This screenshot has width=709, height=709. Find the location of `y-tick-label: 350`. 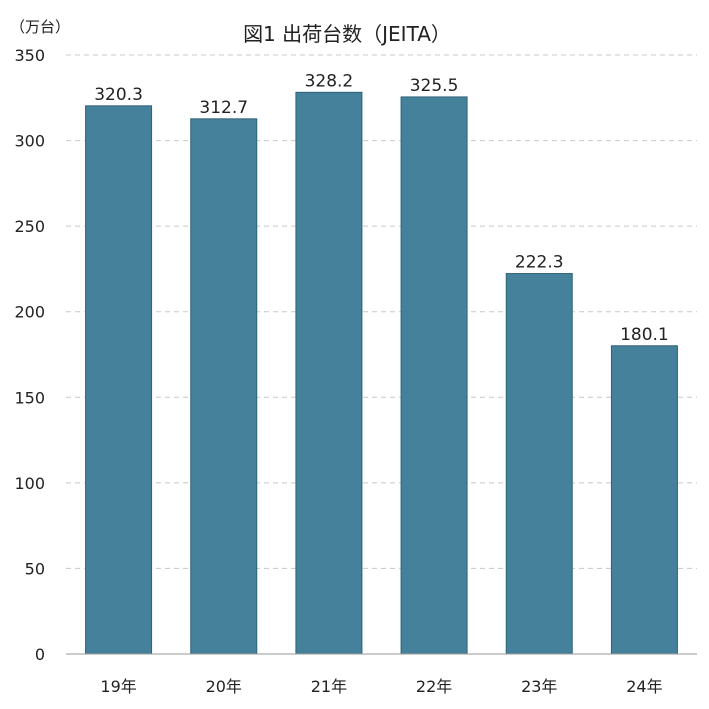

y-tick-label: 350 is located at coordinates (29, 55).